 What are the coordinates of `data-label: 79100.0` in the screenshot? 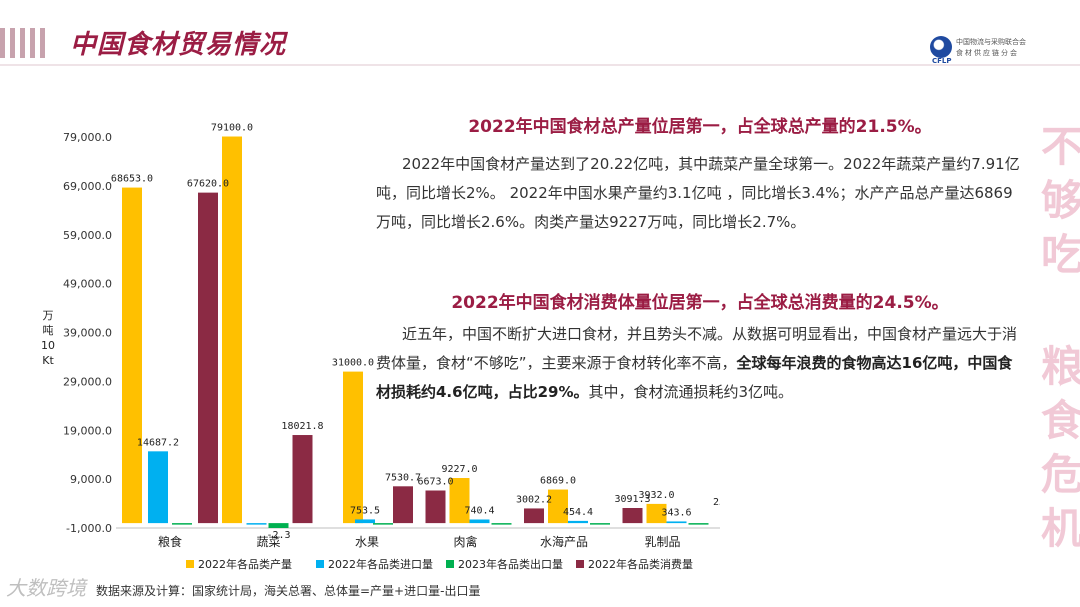 It's located at (232, 128).